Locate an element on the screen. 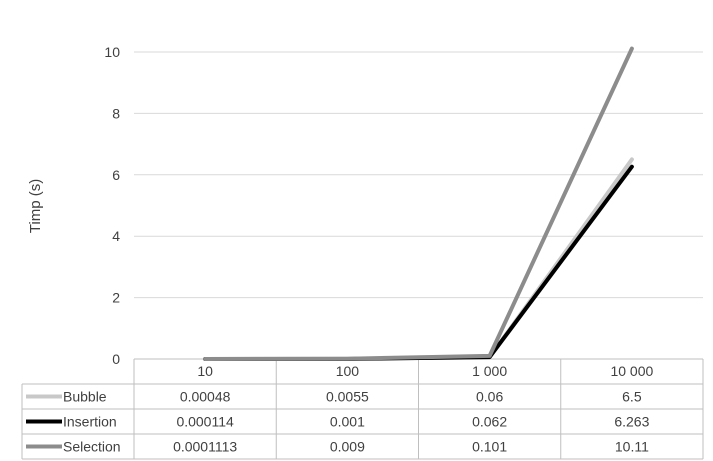  data-cell: 10.11 is located at coordinates (632, 447).